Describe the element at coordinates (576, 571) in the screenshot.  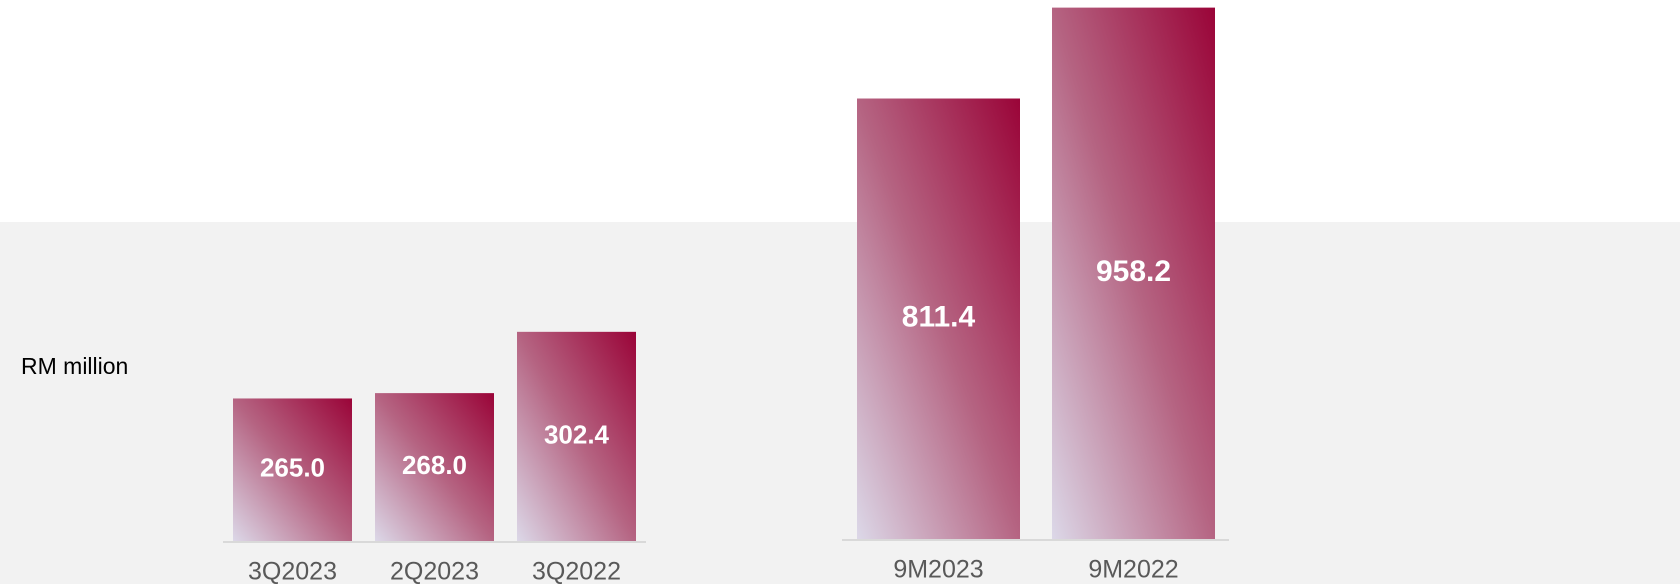
I see `x-tick-label: 3Q2022` at that location.